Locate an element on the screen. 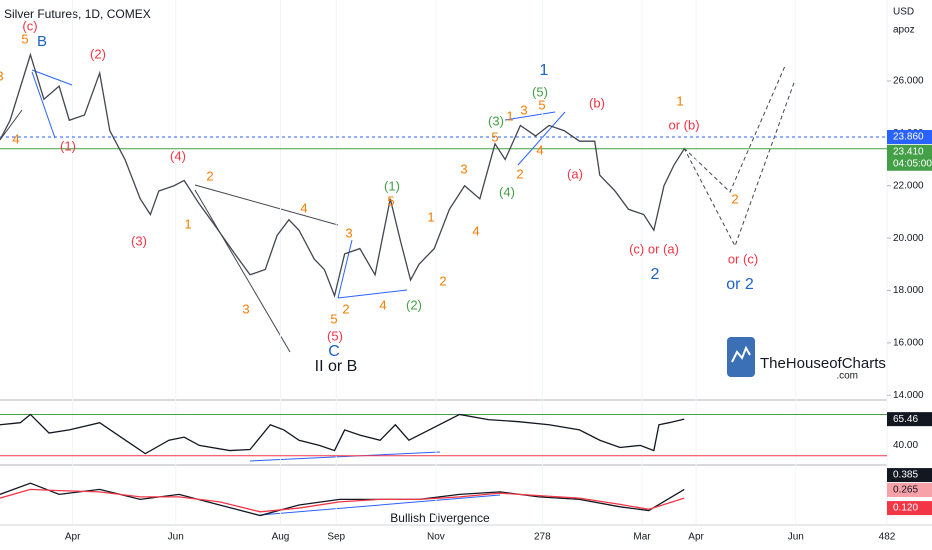  wave-label: or 2 is located at coordinates (740, 284).